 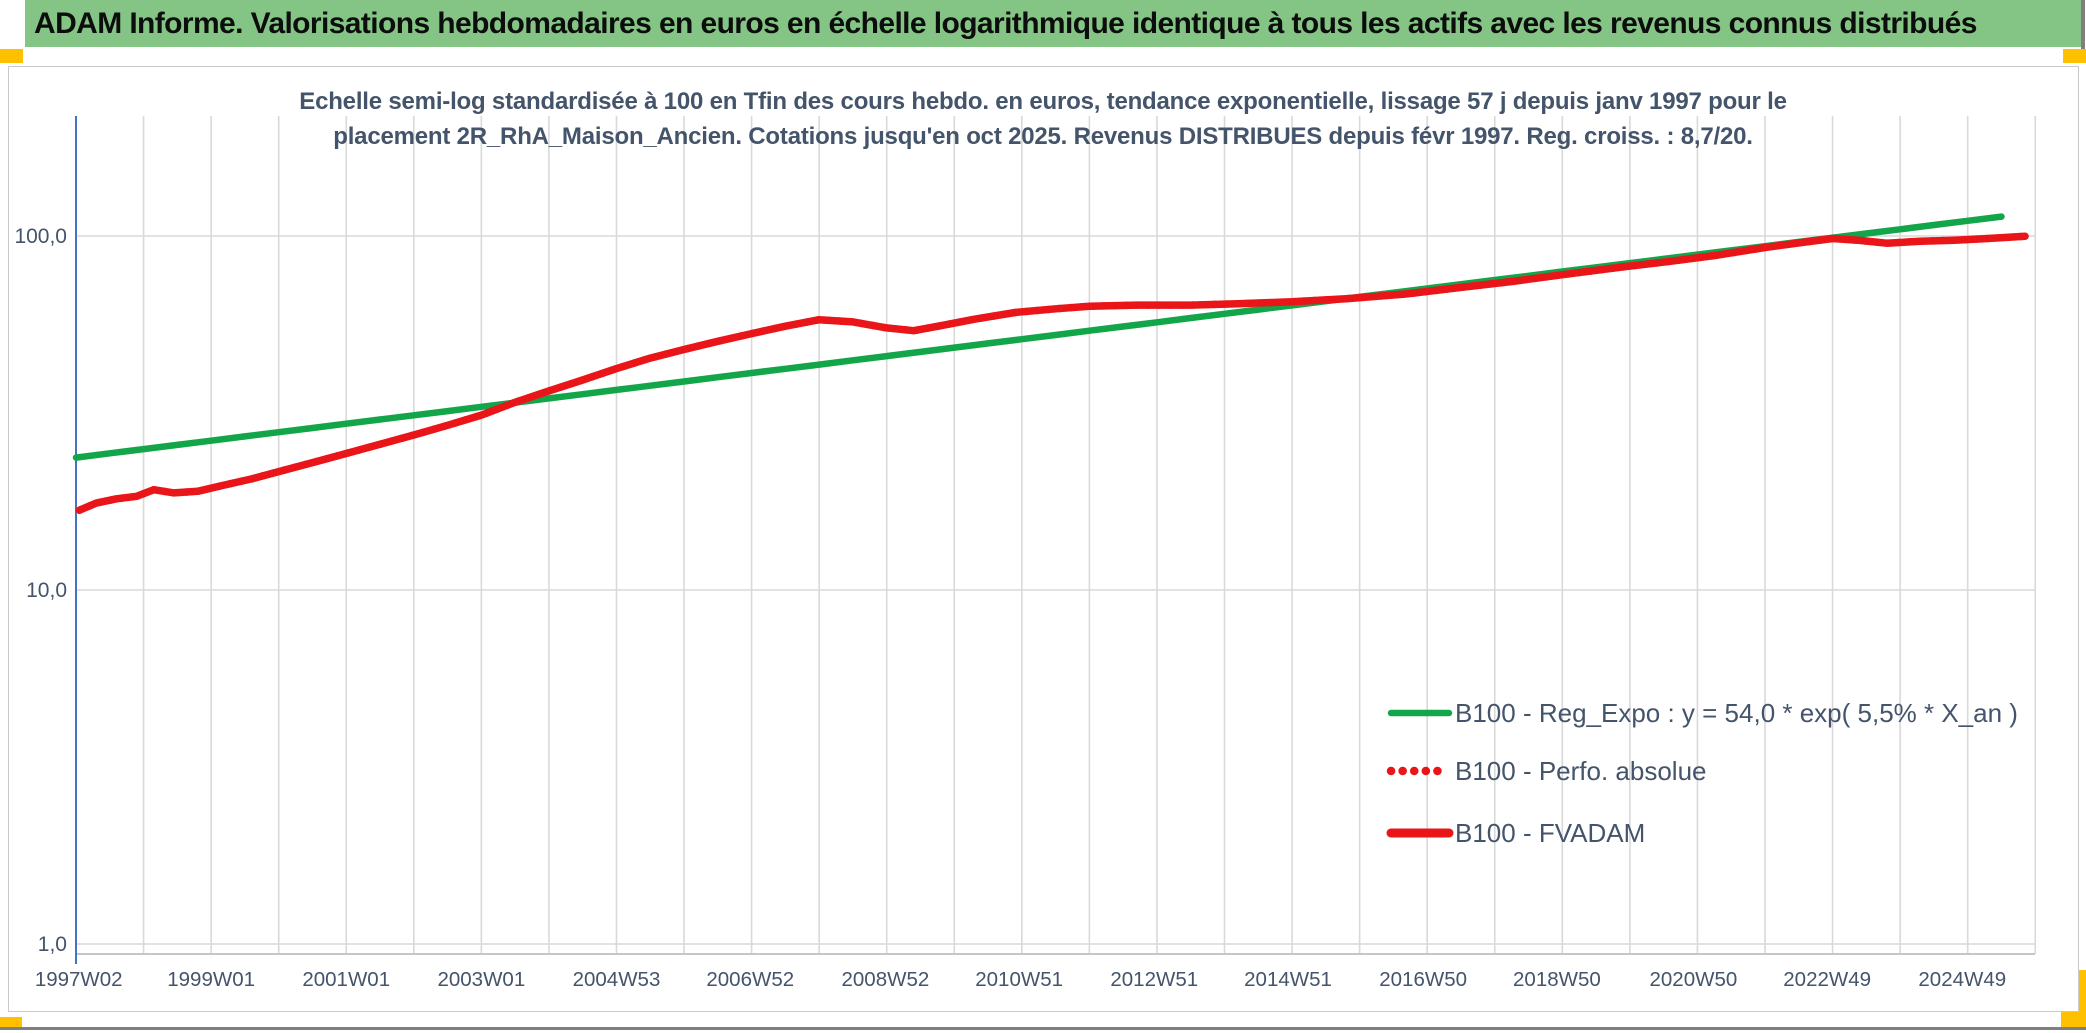 What do you see at coordinates (211, 979) in the screenshot?
I see `x-tick-label: 1999W01` at bounding box center [211, 979].